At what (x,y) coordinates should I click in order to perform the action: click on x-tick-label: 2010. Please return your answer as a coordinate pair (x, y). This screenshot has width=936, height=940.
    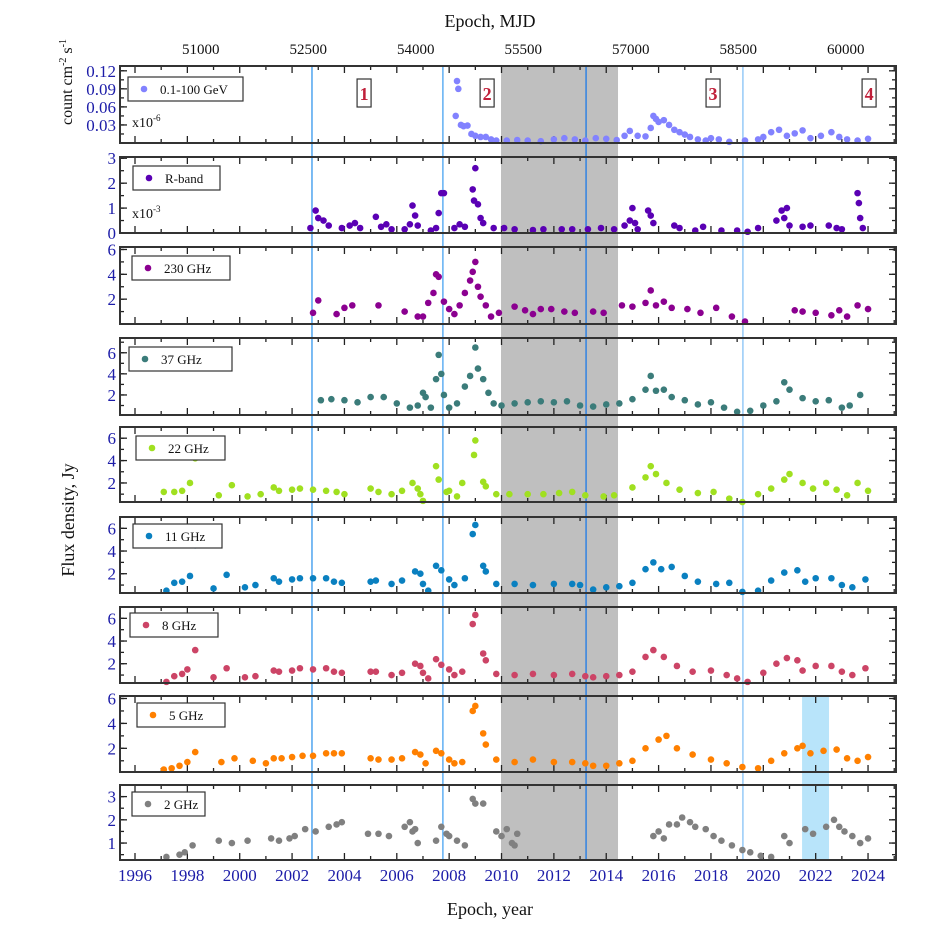
    Looking at the image, I should click on (502, 875).